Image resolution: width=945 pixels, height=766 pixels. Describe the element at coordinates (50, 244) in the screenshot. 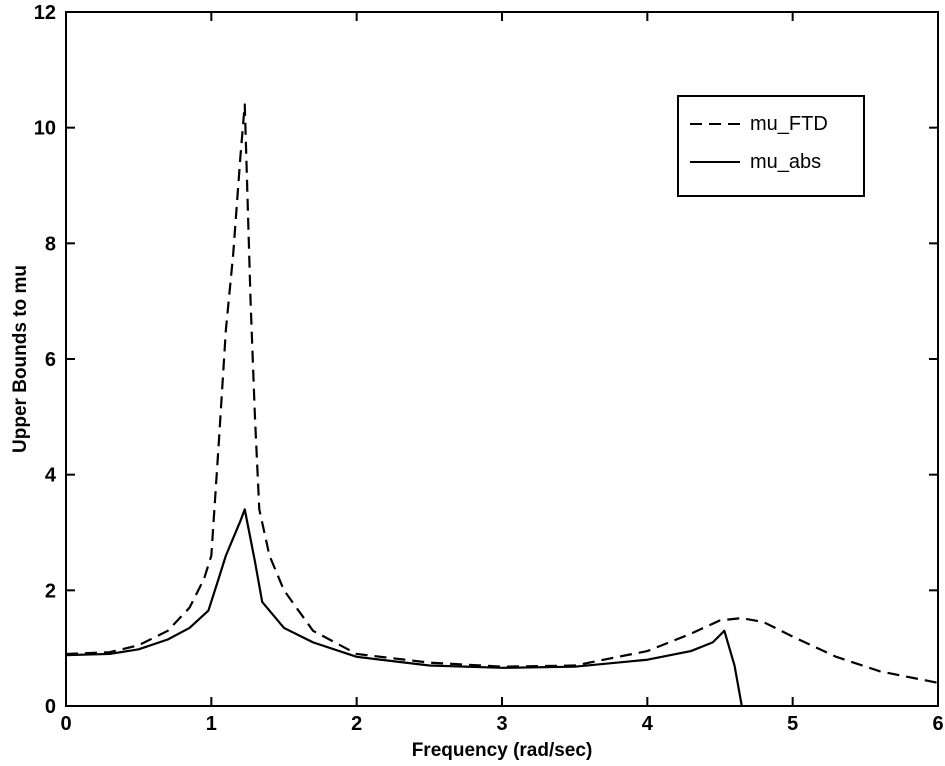

I see `y-tick-label: 8` at that location.